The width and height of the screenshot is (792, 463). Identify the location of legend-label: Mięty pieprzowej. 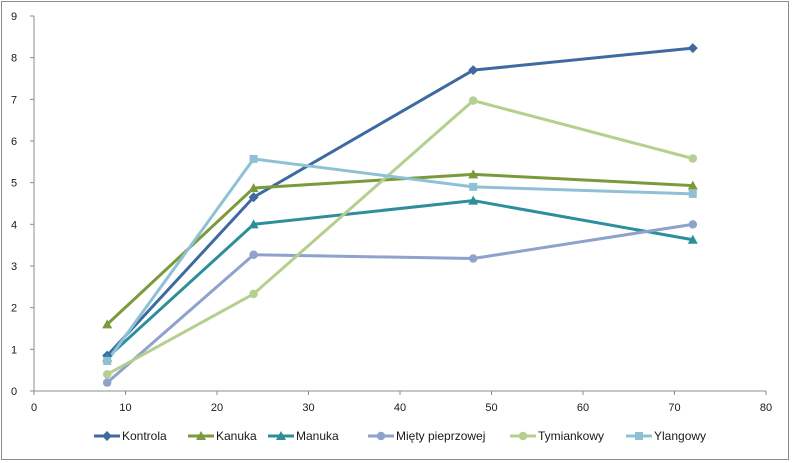
(440, 436).